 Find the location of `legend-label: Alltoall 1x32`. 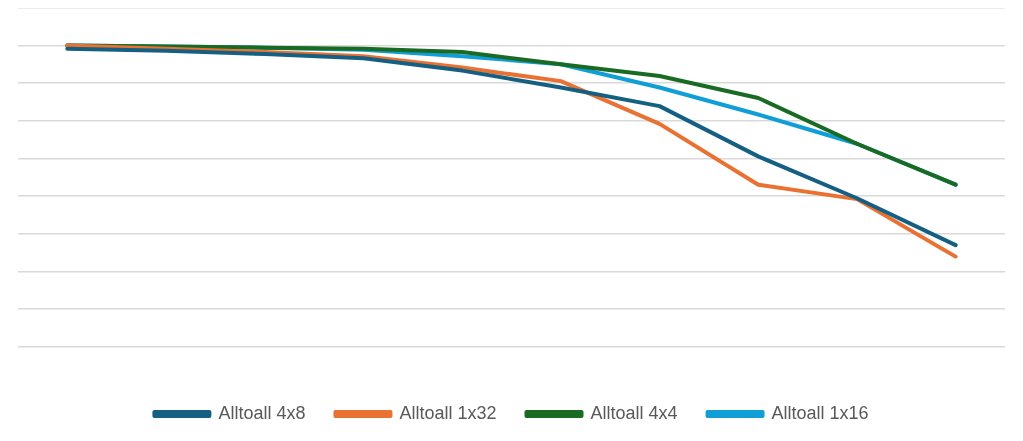

legend-label: Alltoall 1x32 is located at coordinates (448, 412).